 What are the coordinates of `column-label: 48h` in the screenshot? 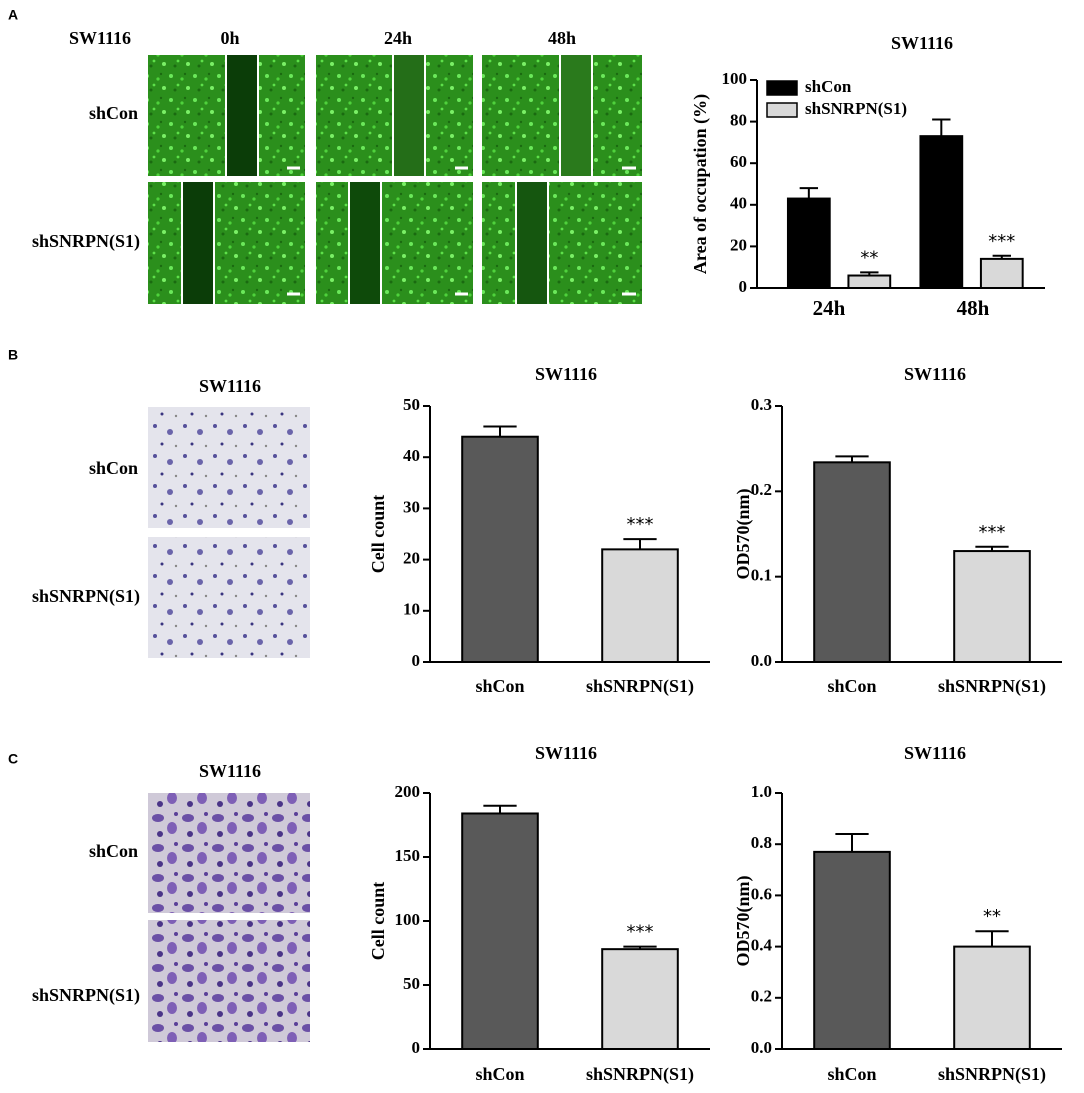 It's located at (562, 38).